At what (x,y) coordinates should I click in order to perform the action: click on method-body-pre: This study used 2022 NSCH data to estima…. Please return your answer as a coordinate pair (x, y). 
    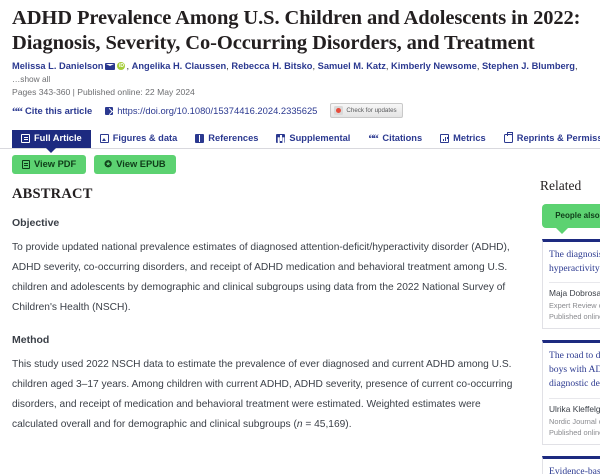
    Looking at the image, I should click on (262, 394).